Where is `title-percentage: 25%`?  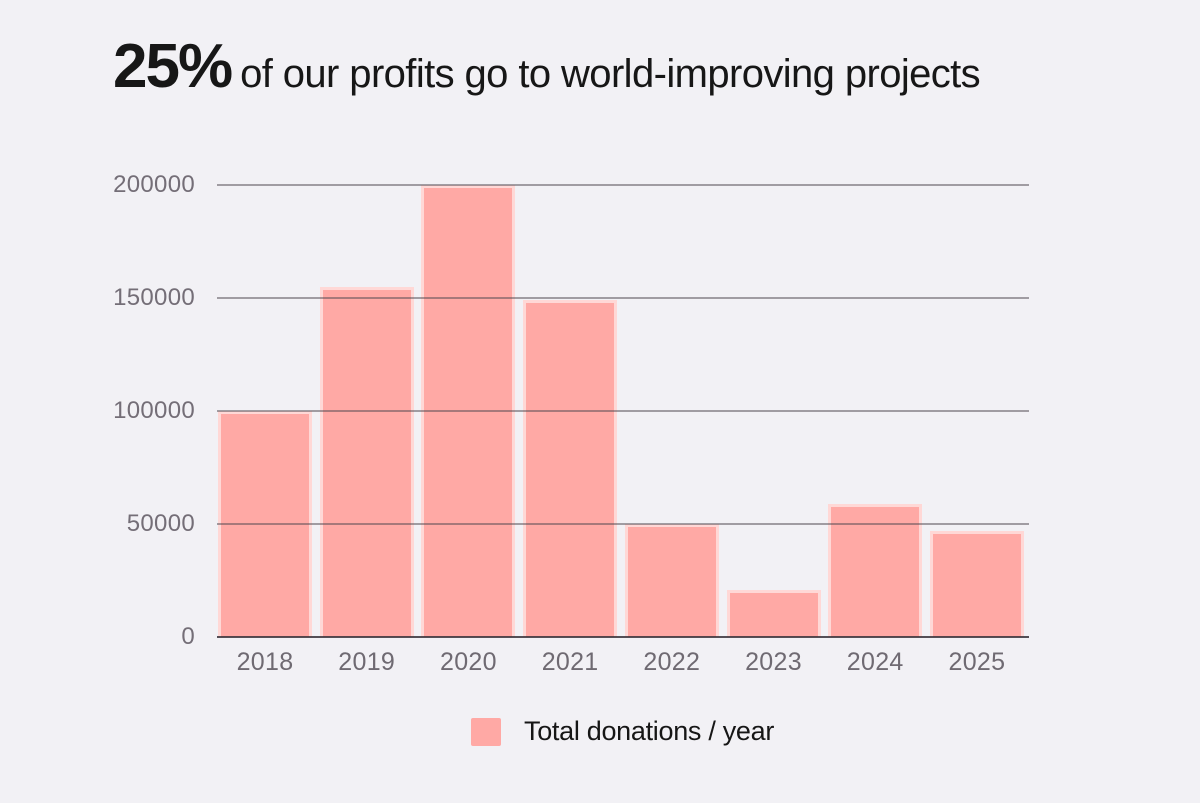
title-percentage: 25% is located at coordinates (173, 66).